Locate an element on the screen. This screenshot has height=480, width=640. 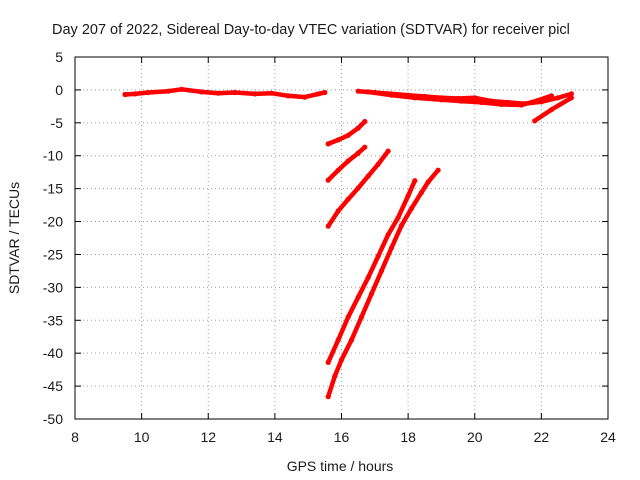
y-tick-label: 0 is located at coordinates (59, 90).